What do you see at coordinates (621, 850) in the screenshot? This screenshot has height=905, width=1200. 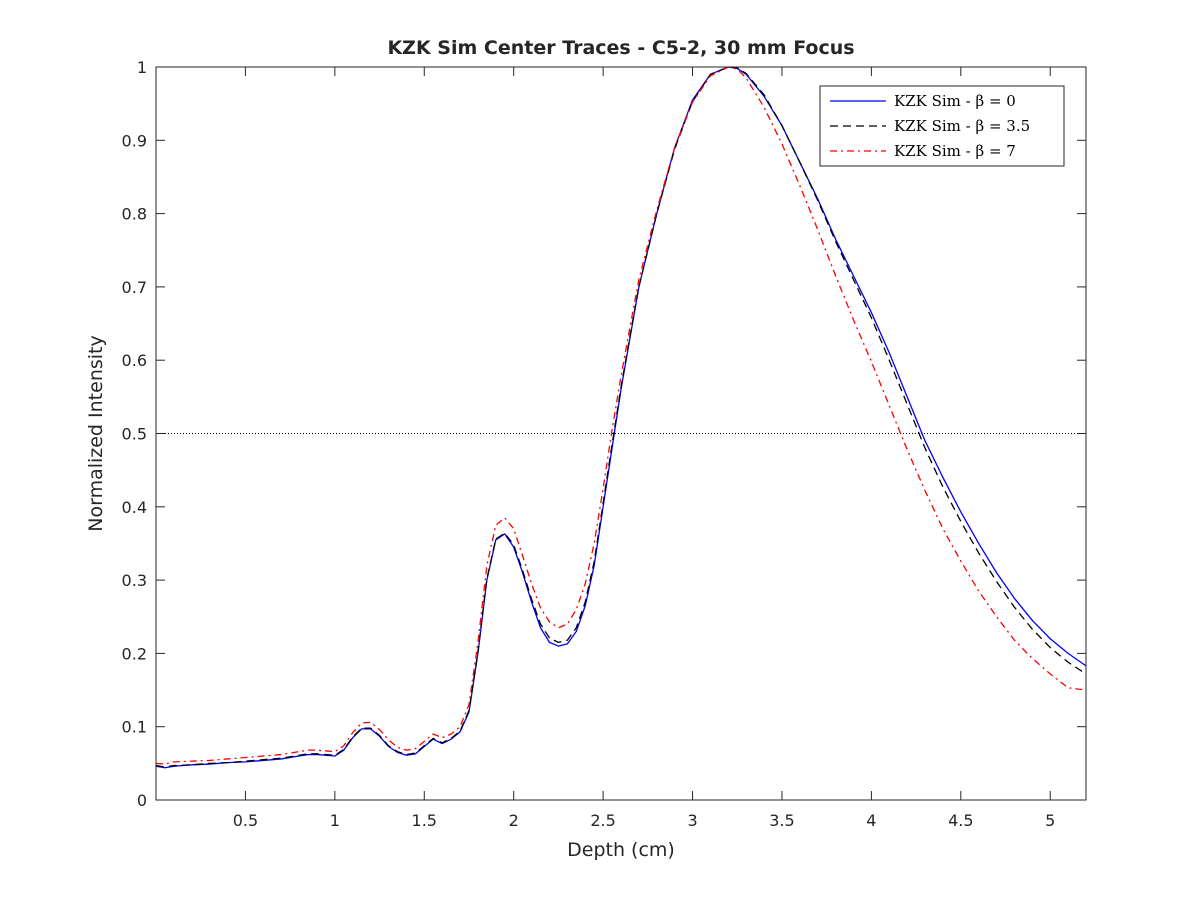 I see `x-axis-label: Depth (cm)` at bounding box center [621, 850].